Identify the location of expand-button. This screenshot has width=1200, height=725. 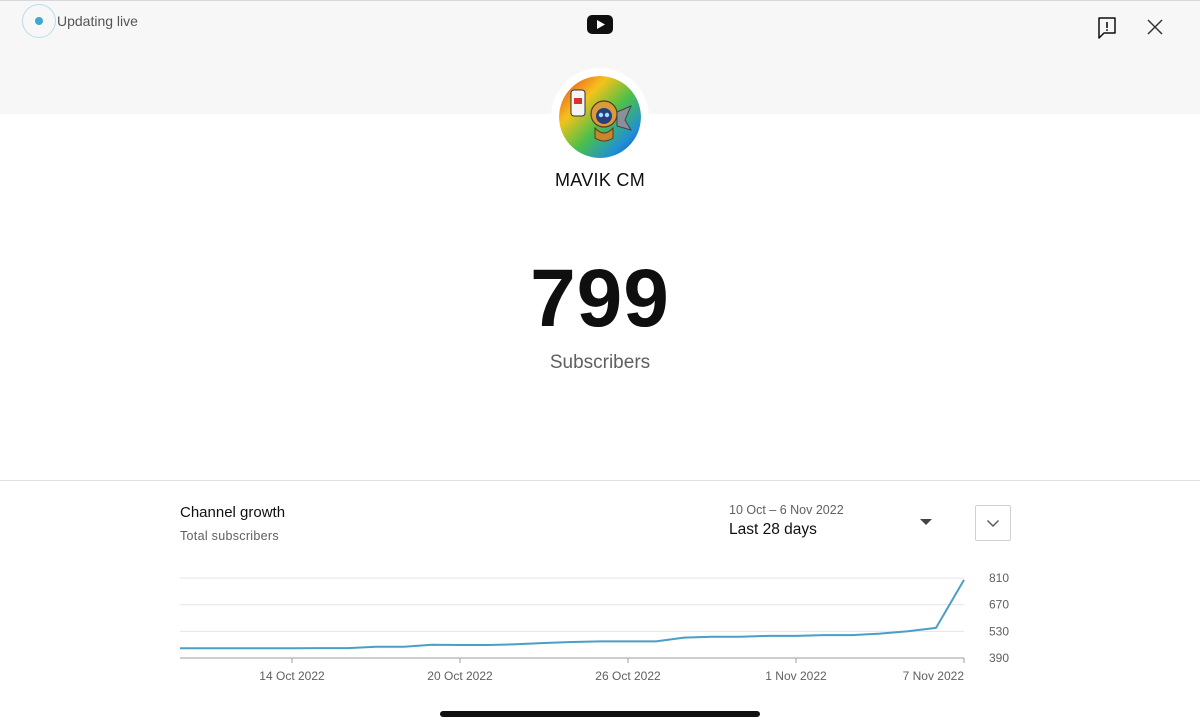
(993, 523).